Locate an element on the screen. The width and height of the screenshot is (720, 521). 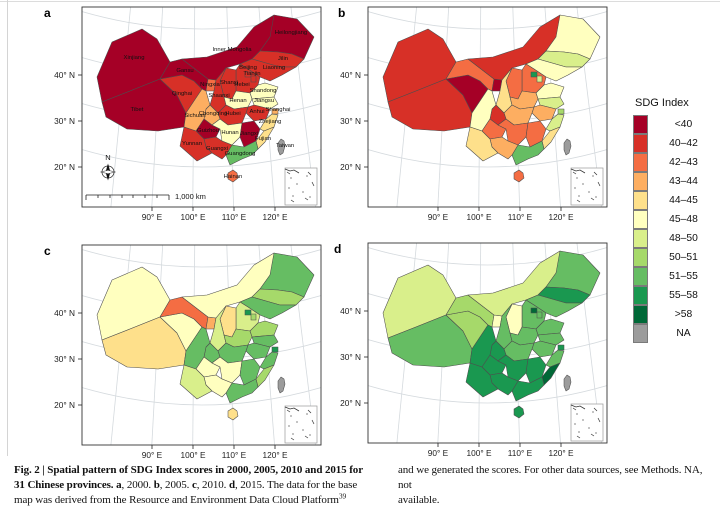
legend-entry: 42–43 is located at coordinates (676, 162).